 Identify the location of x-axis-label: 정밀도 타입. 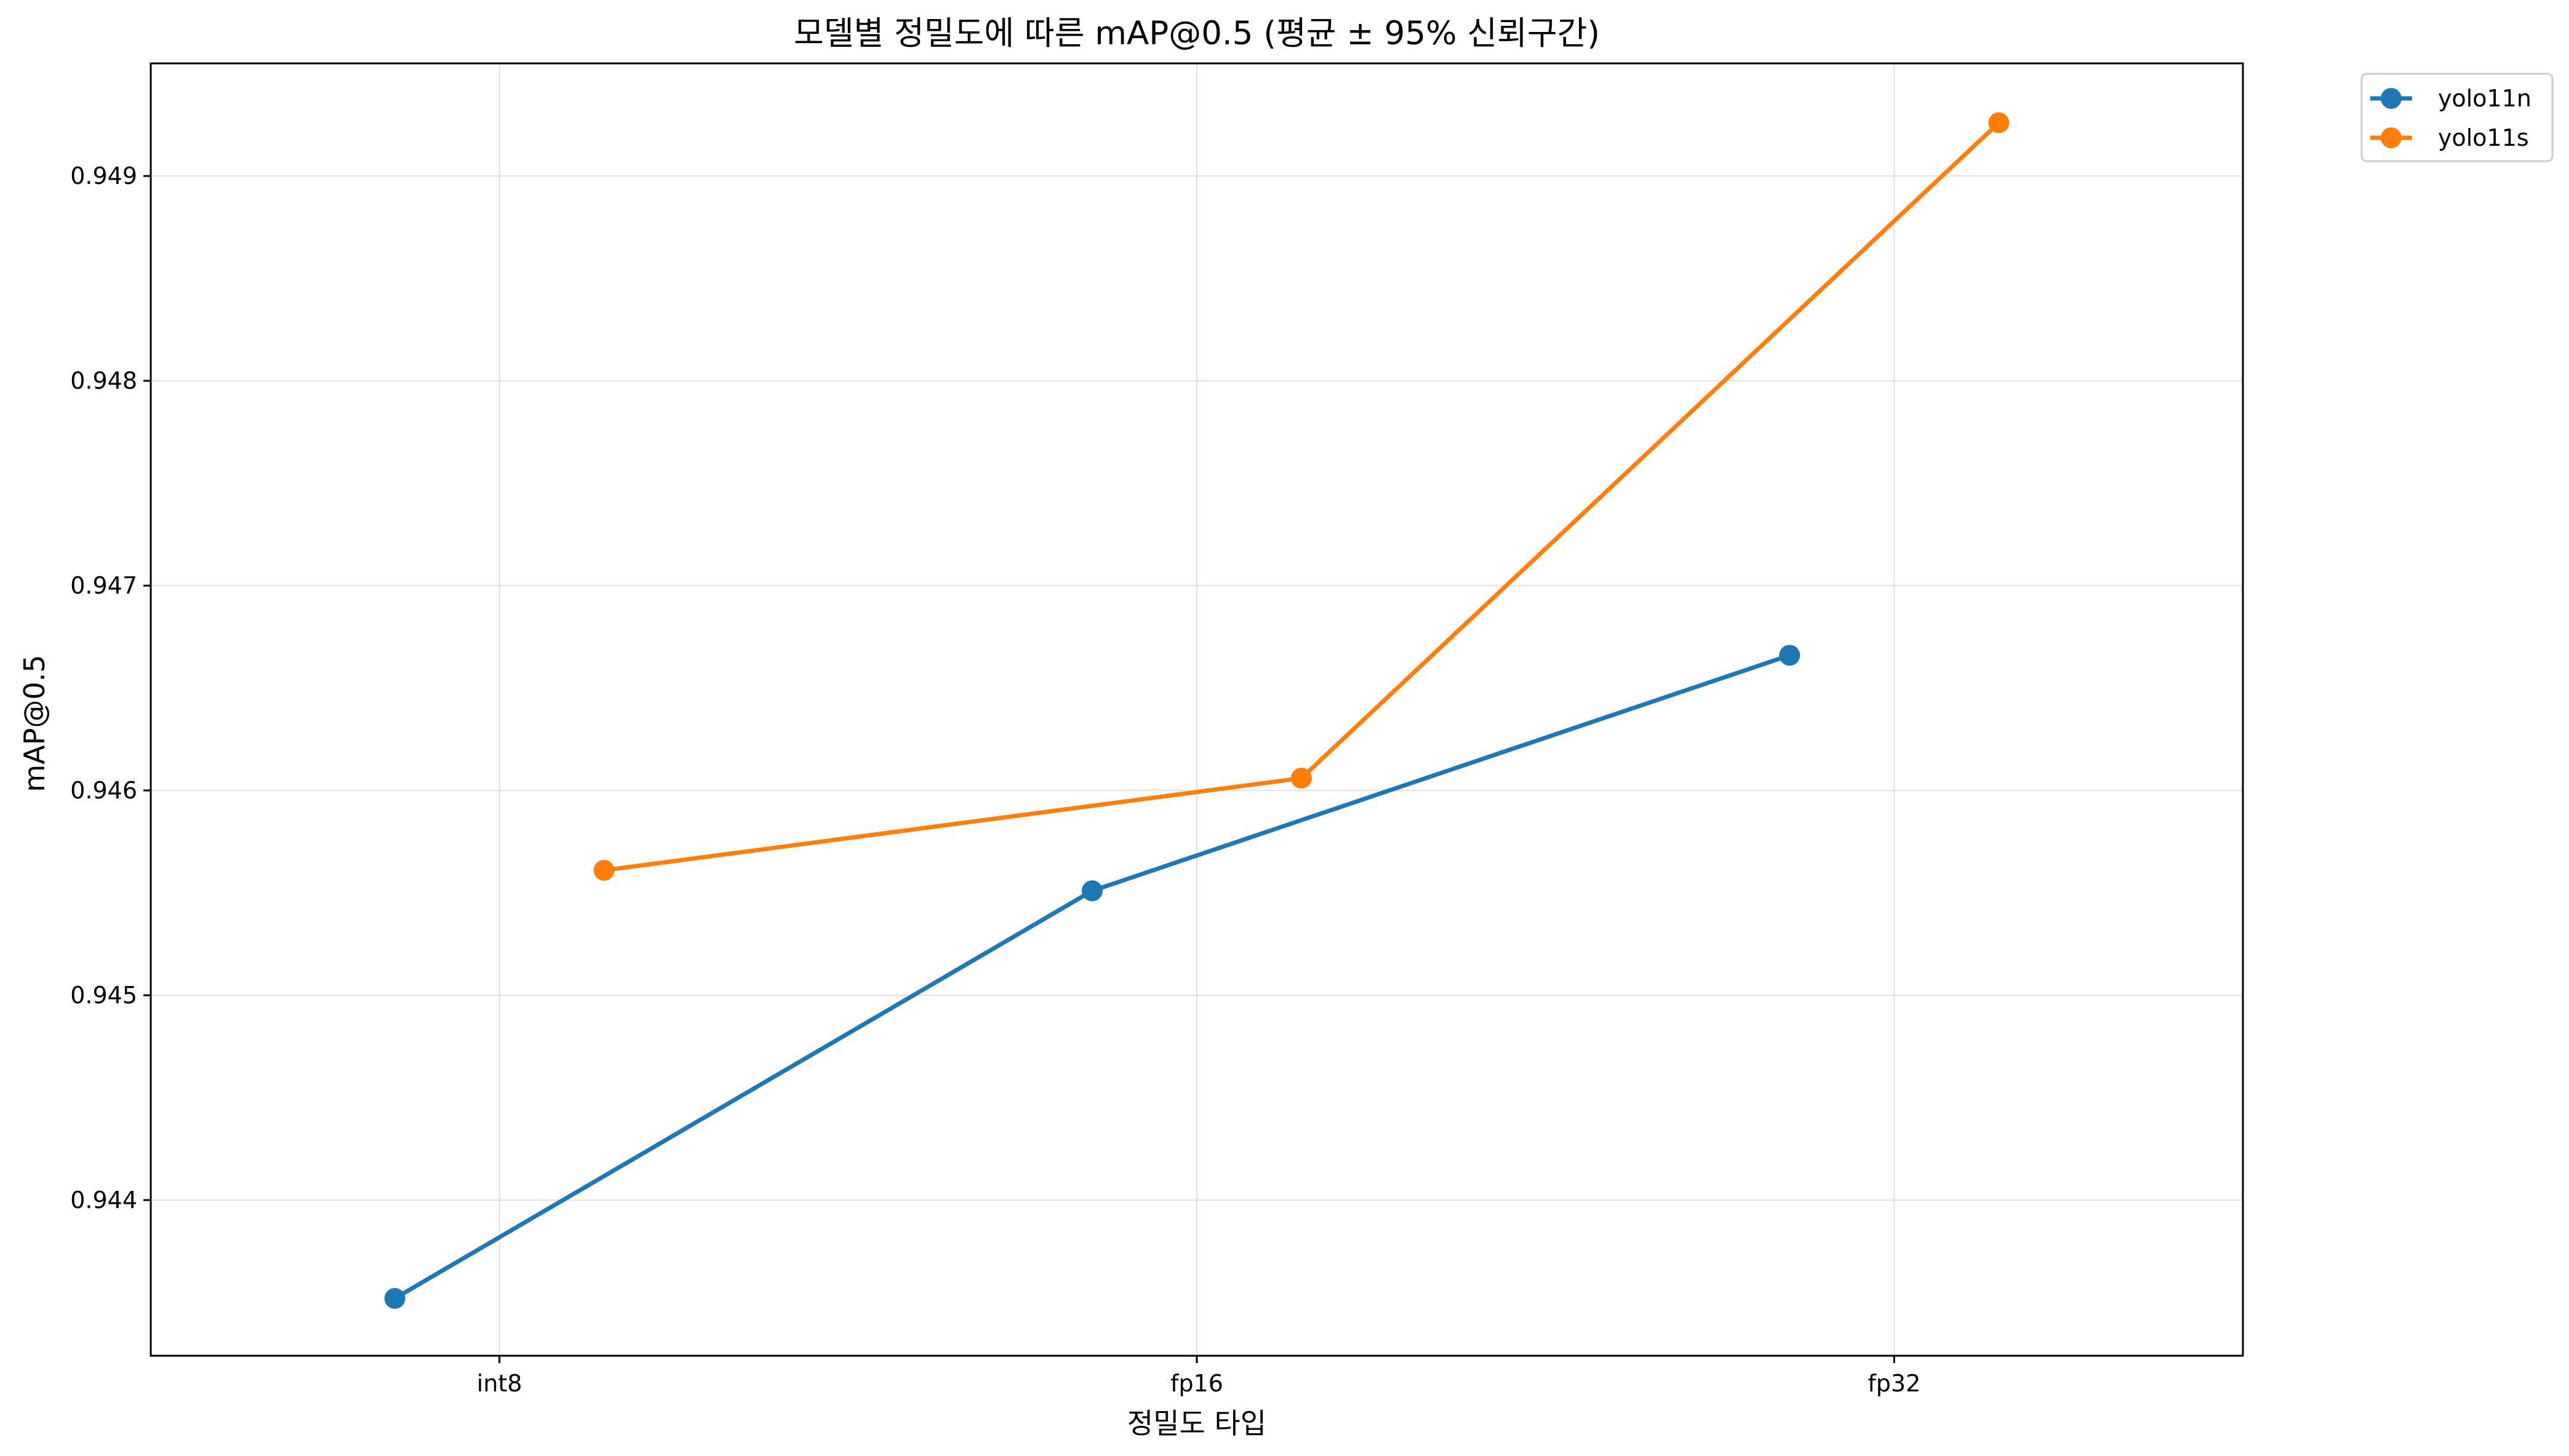
(1196, 1423).